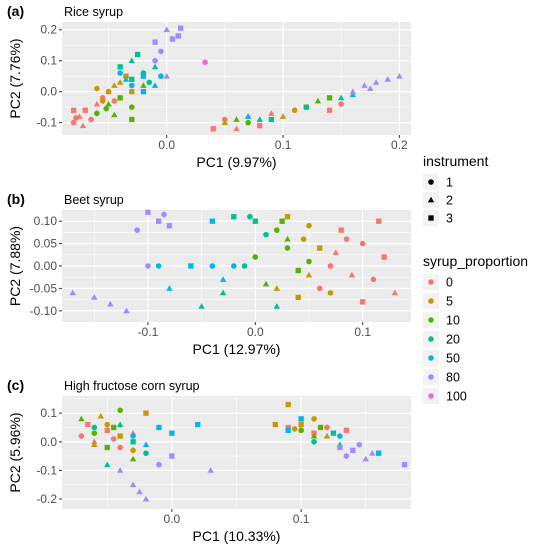 Image resolution: width=550 pixels, height=554 pixels. What do you see at coordinates (15, 266) in the screenshot?
I see `y-axis-title: PC2 (7.88%)` at bounding box center [15, 266].